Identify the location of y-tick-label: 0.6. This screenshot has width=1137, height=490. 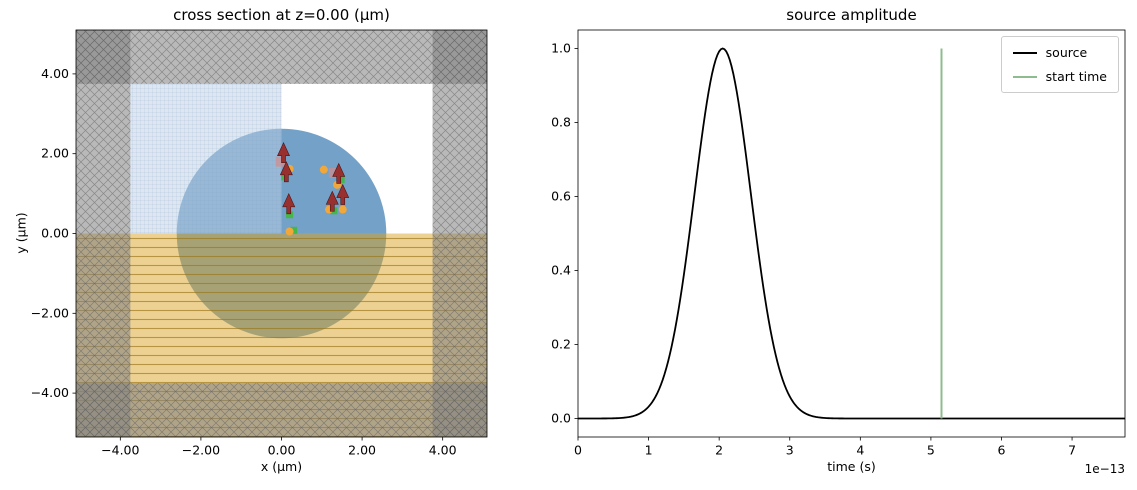
(561, 196).